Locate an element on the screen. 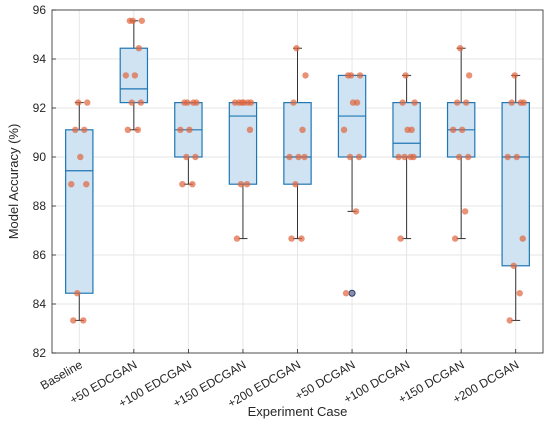 Image resolution: width=550 pixels, height=423 pixels. y-tick-label: 82 is located at coordinates (40, 353).